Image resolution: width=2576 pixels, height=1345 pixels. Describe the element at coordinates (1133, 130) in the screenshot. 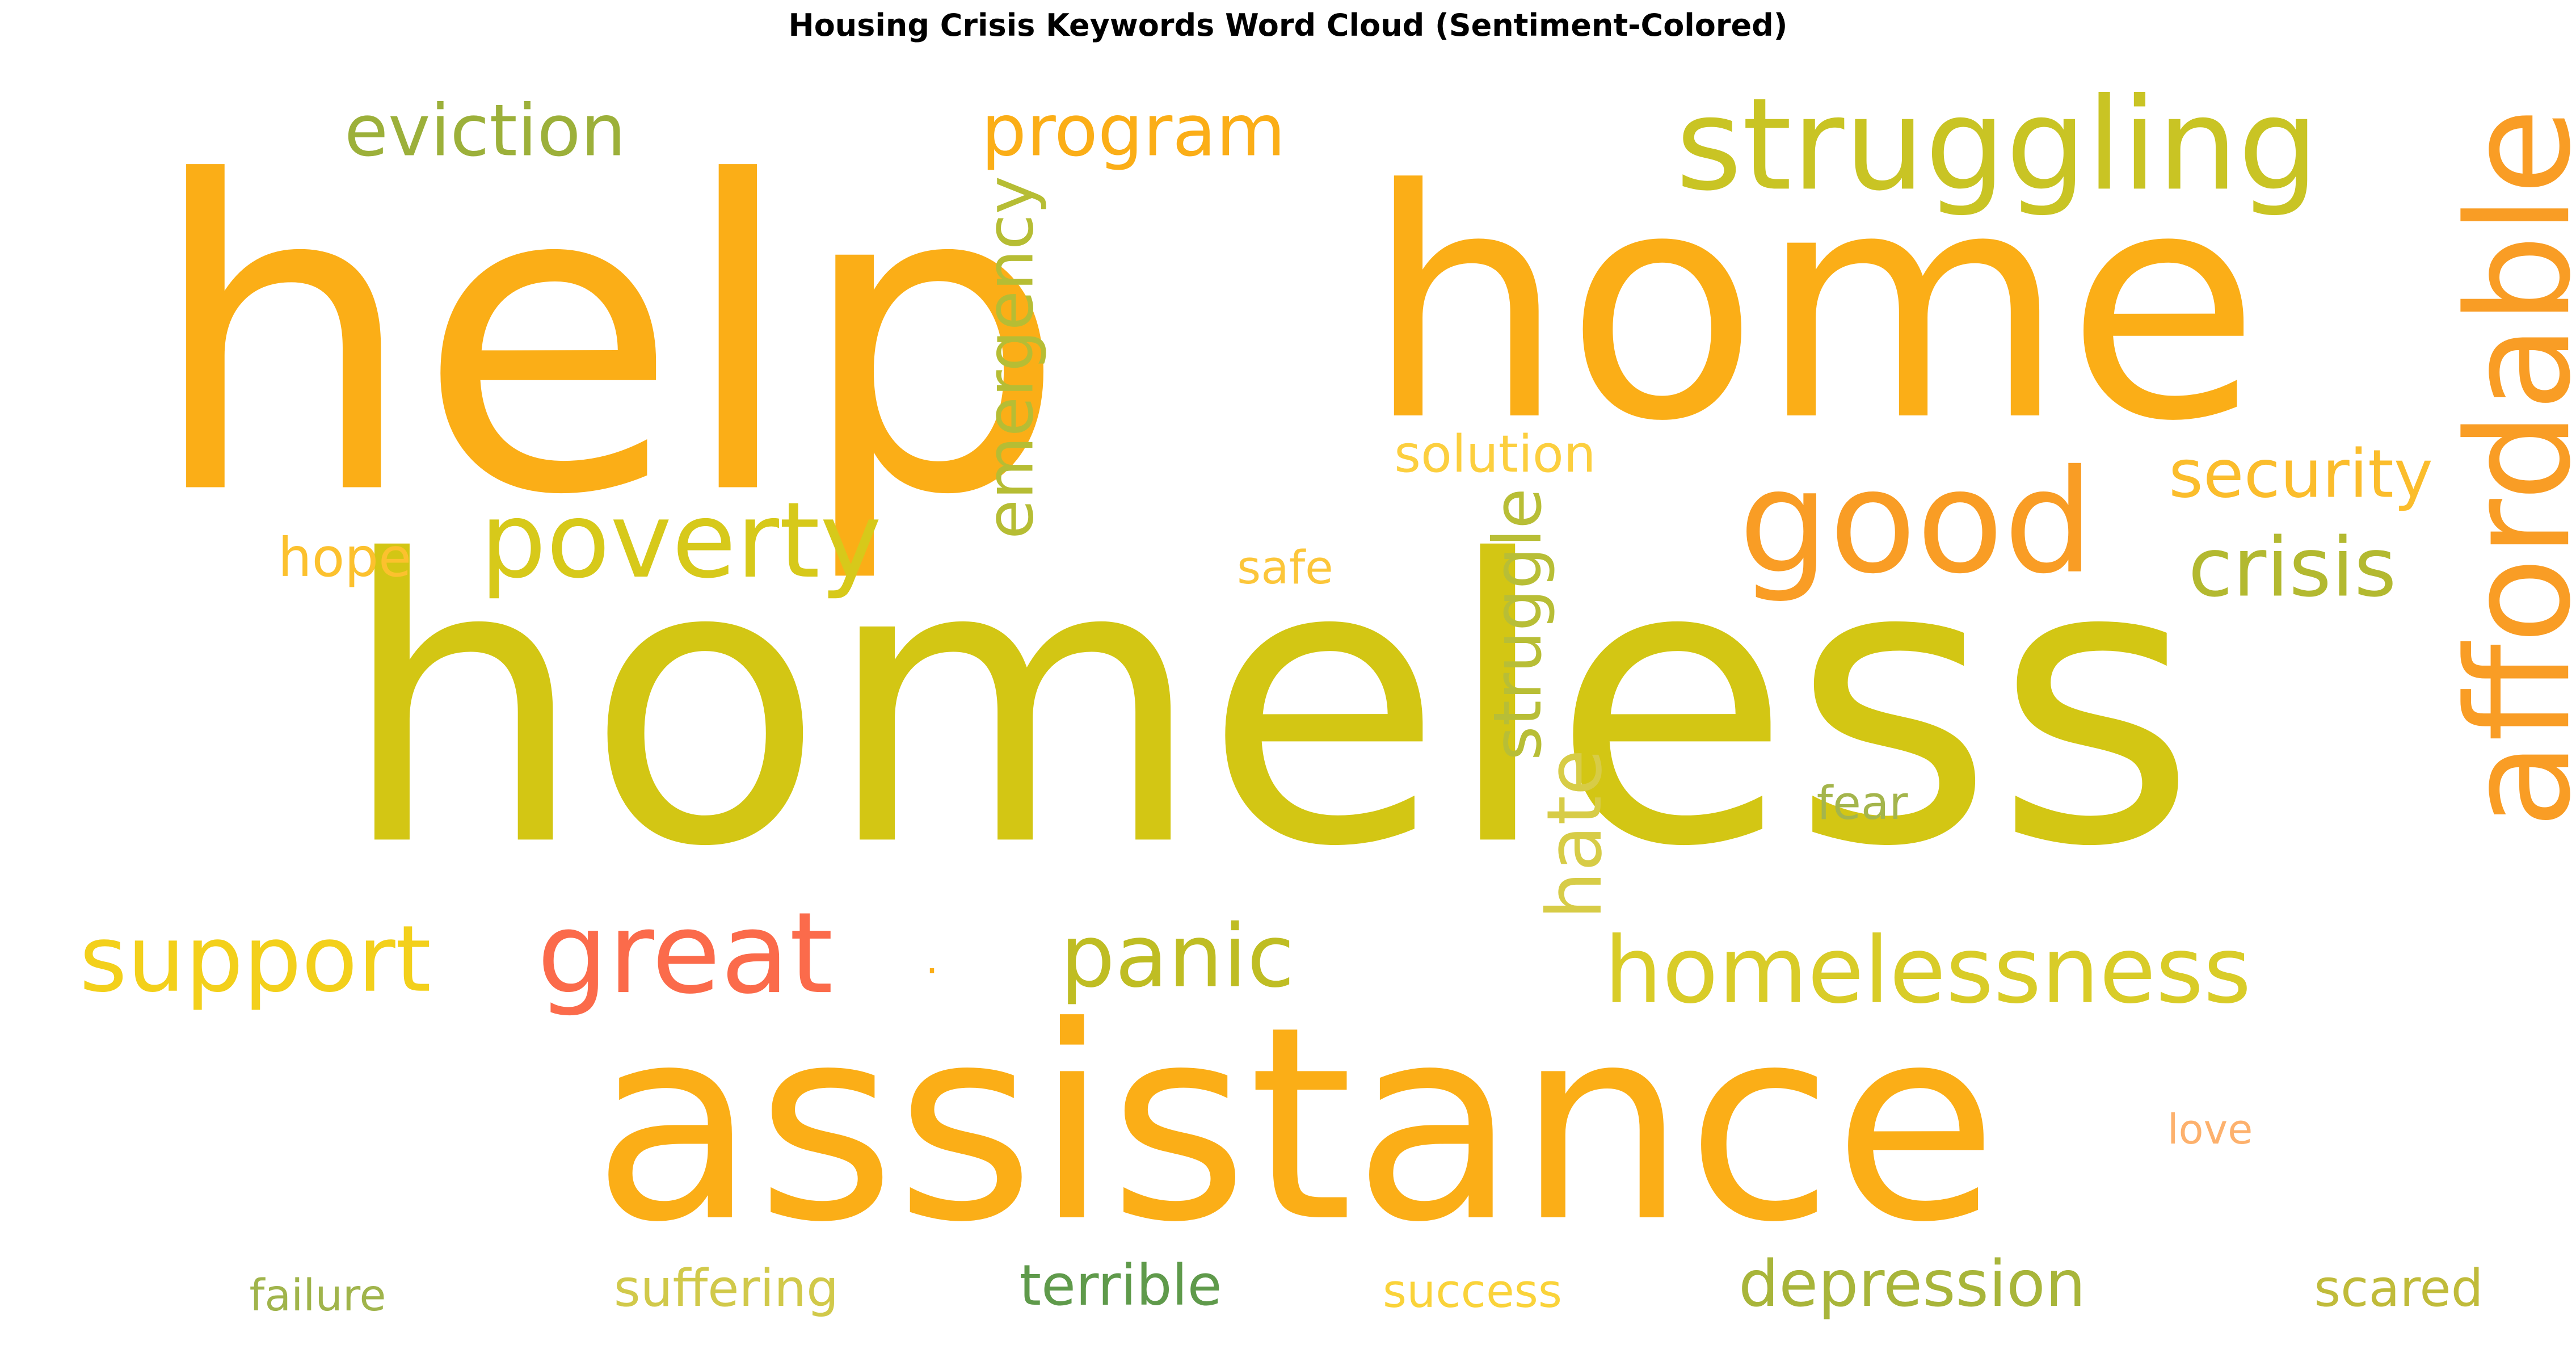

I see `word-program: program` at that location.